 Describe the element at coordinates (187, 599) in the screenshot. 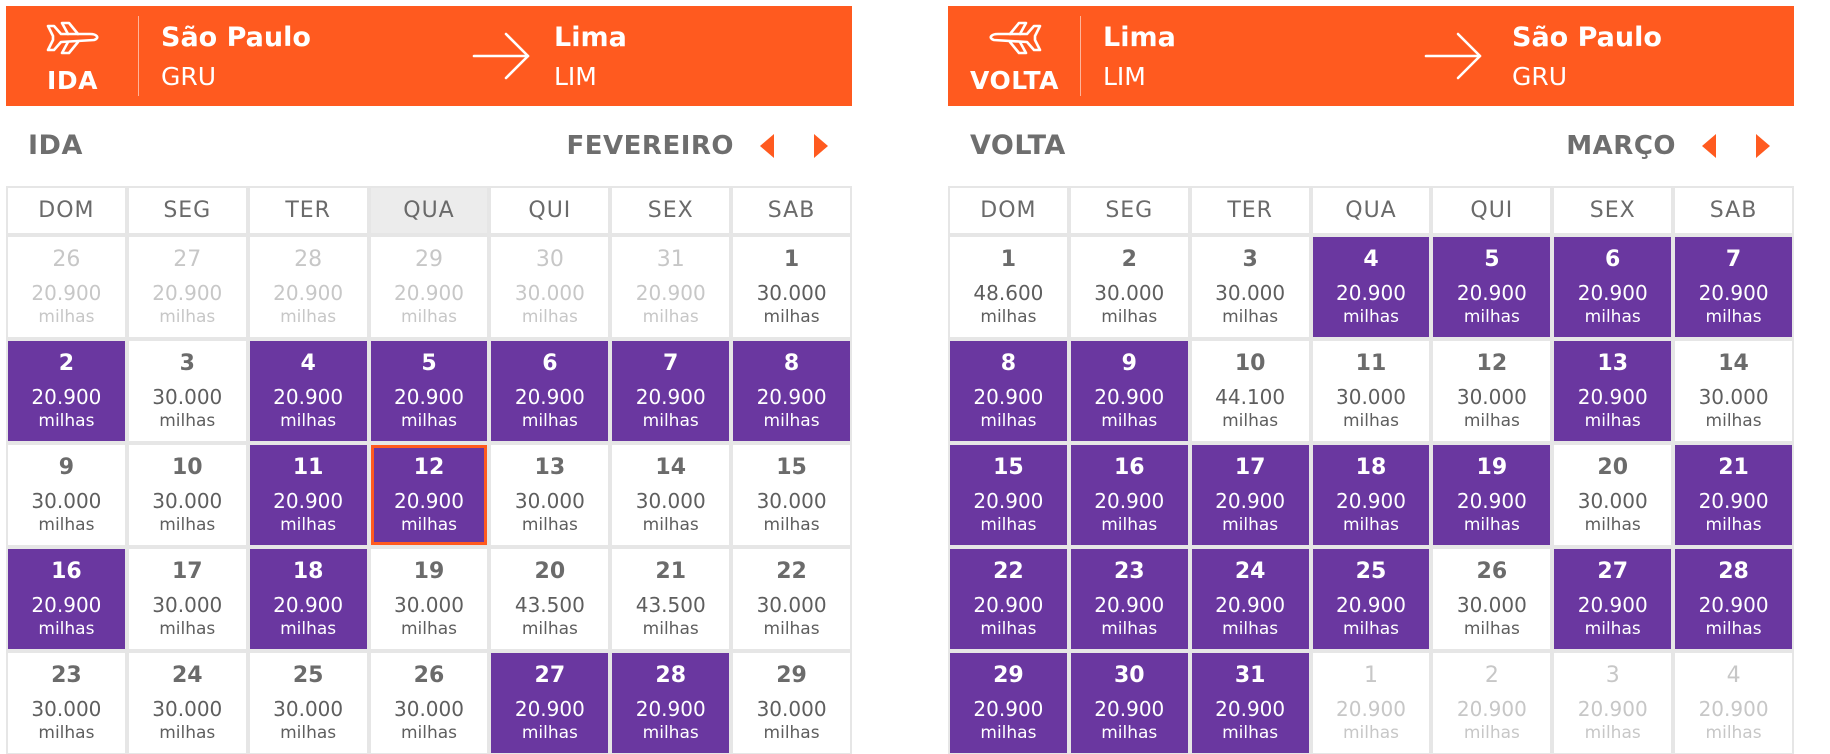

I see `calendar-day-cell: 17 30.000 milhas` at that location.